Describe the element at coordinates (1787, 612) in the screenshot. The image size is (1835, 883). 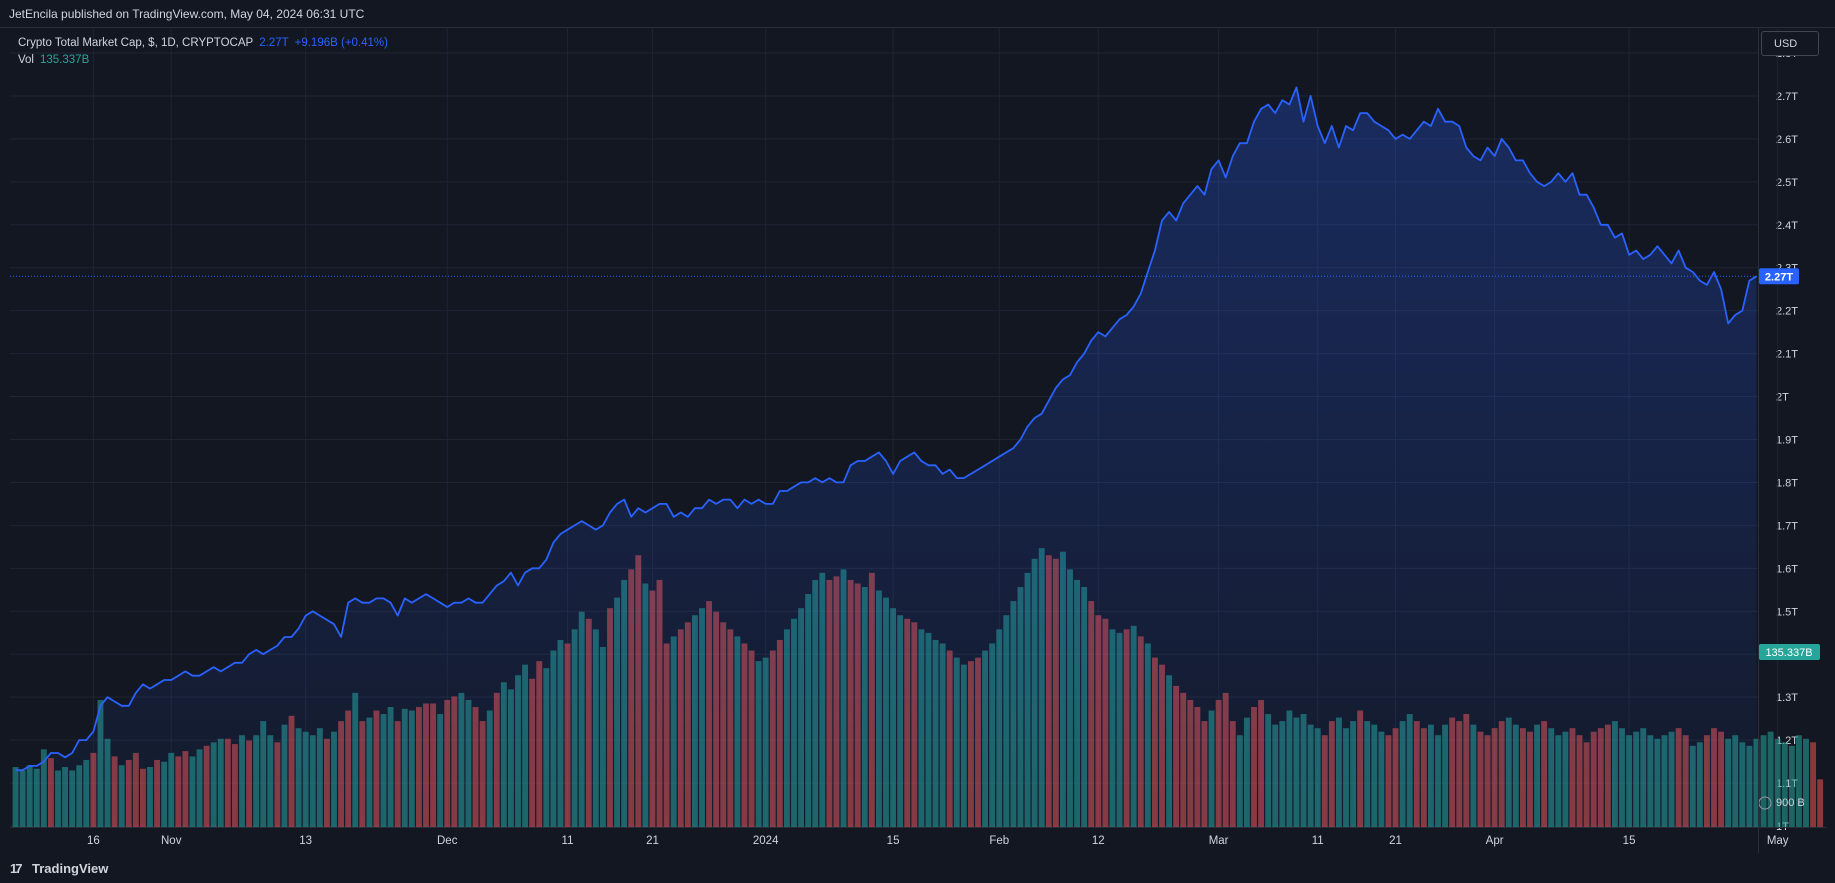
I see `y-tick-label: 1.5T` at that location.